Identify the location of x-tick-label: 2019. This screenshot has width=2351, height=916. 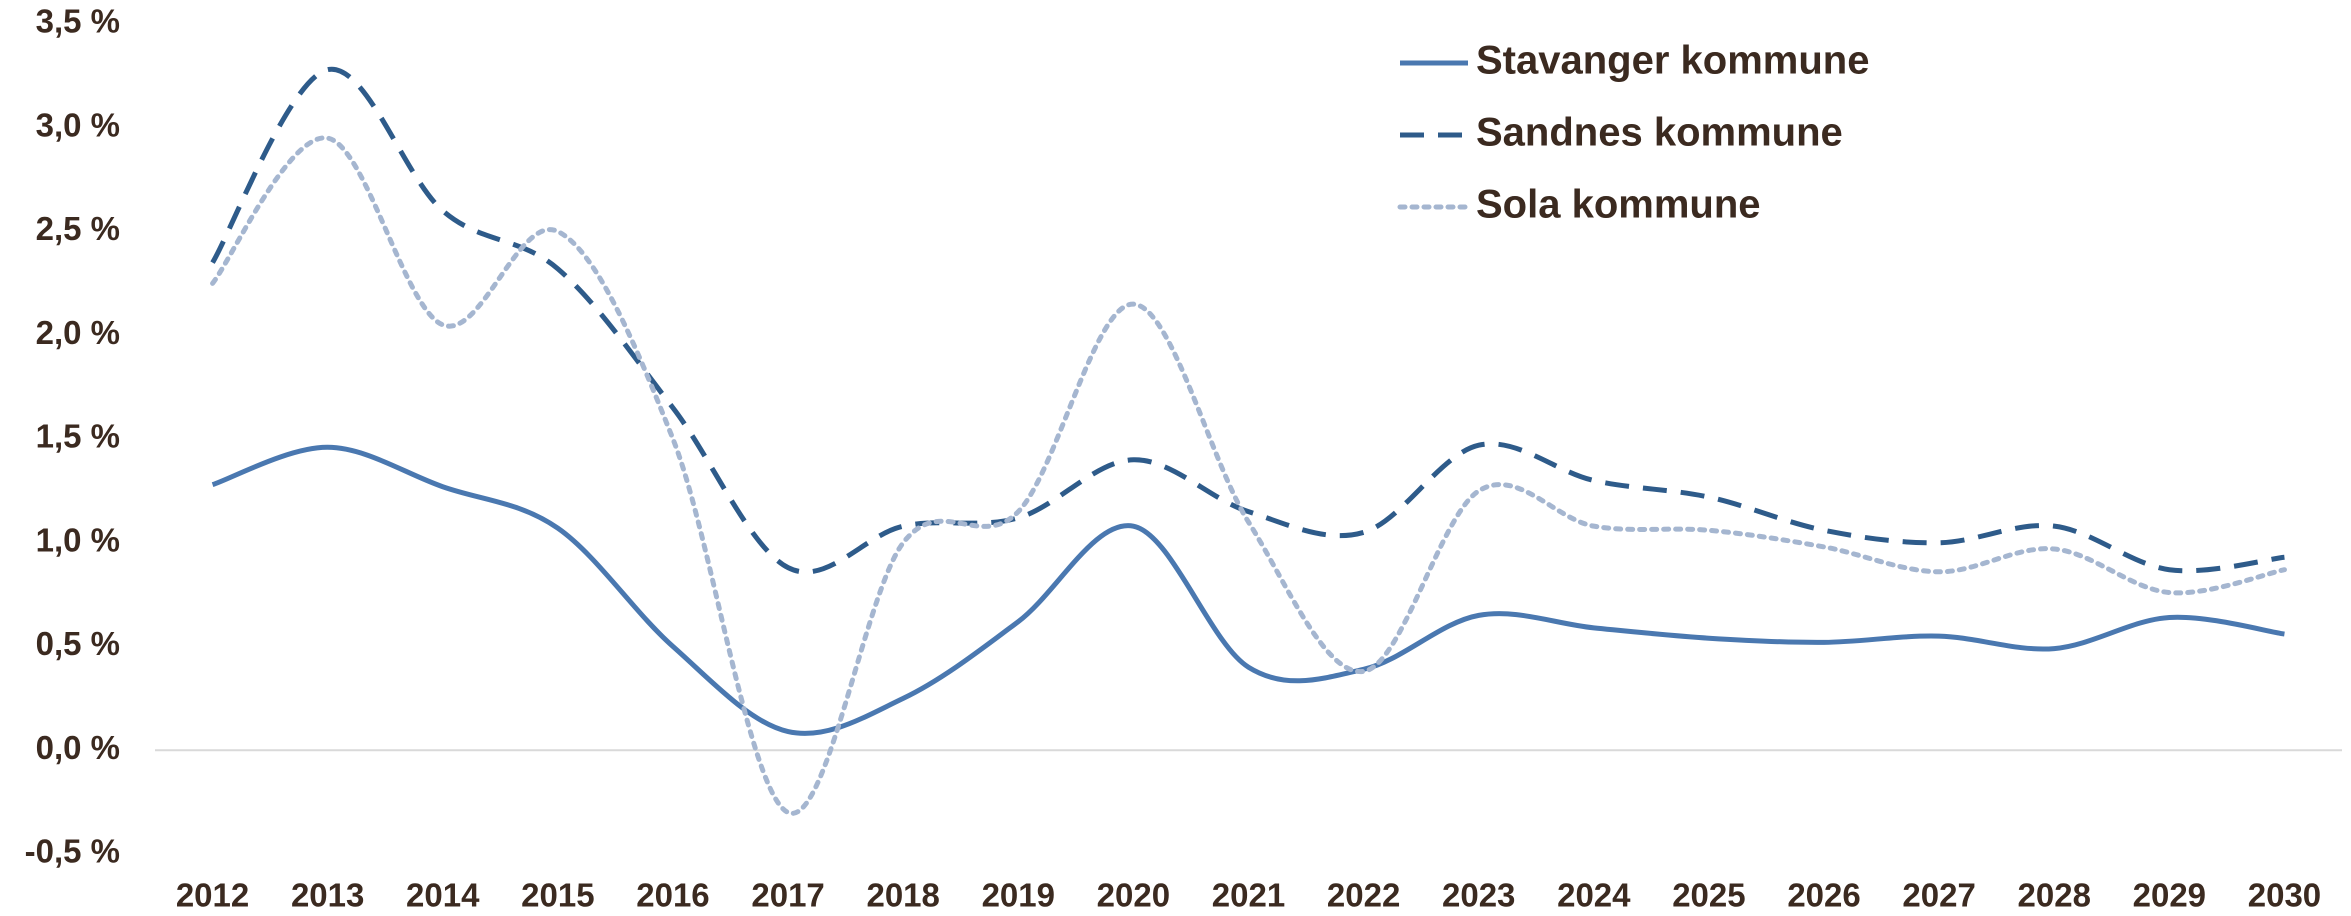
(1018, 895).